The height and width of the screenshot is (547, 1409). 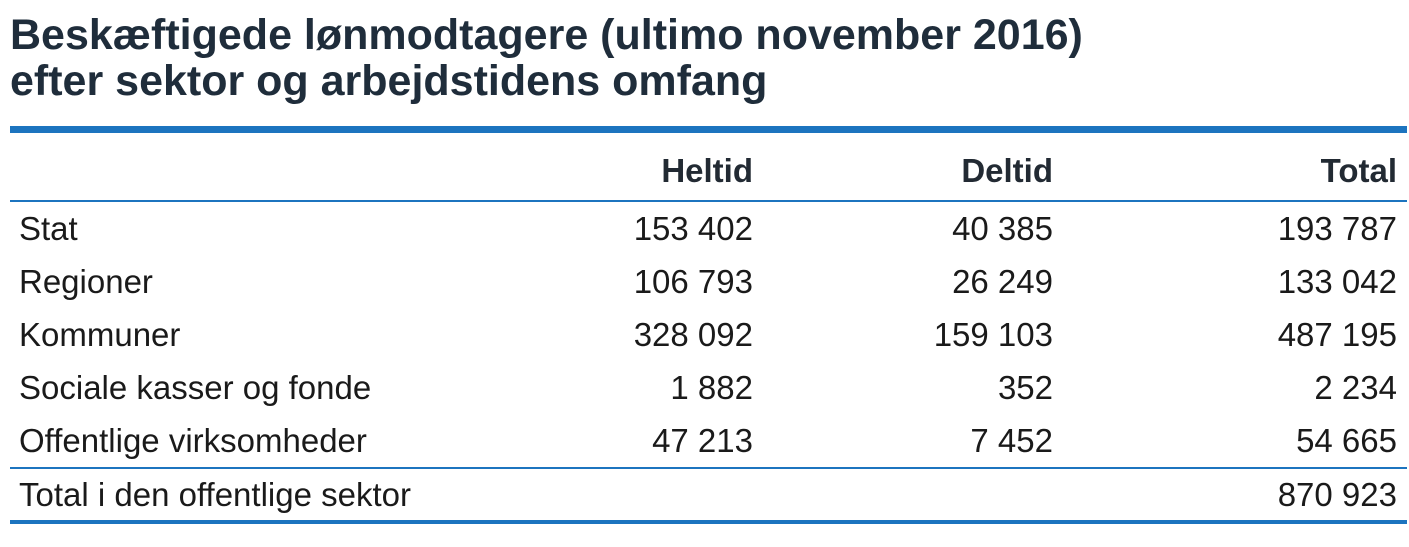 What do you see at coordinates (389, 81) in the screenshot?
I see `chart-title-line-2: efter sektor og arbejdstidens omfang` at bounding box center [389, 81].